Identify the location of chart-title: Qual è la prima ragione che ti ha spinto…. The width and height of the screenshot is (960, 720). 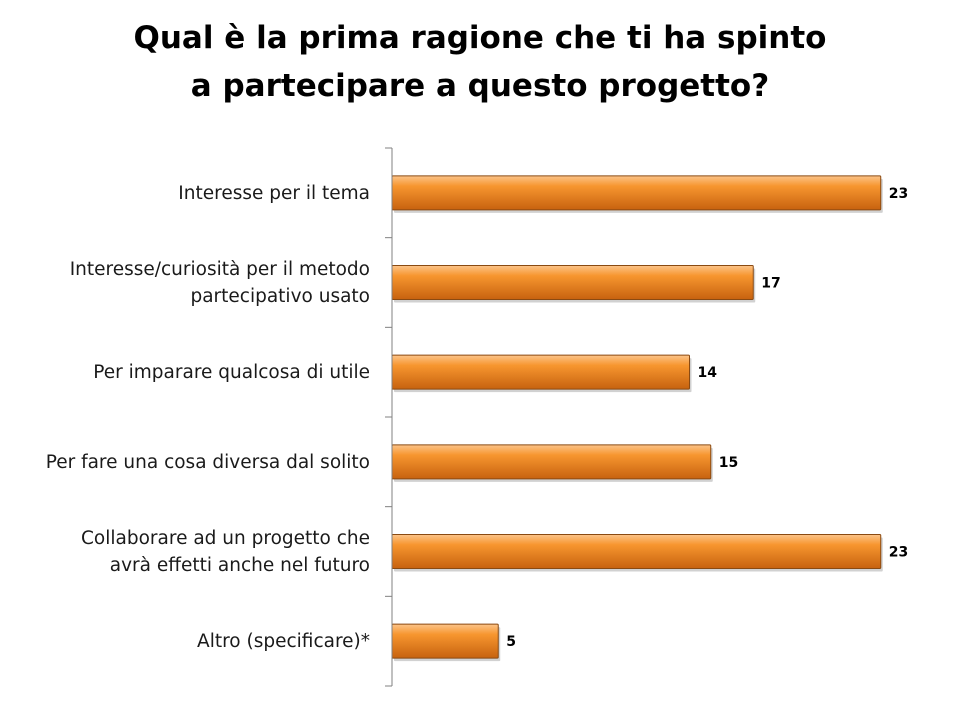
(480, 62).